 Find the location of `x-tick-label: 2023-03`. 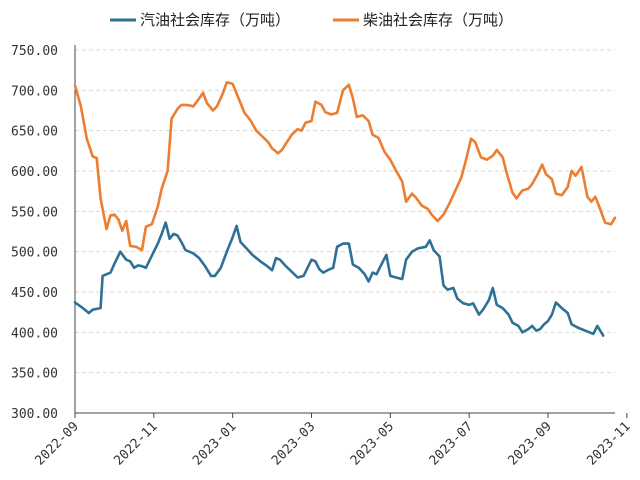

x-tick-label: 2023-03 is located at coordinates (293, 443).